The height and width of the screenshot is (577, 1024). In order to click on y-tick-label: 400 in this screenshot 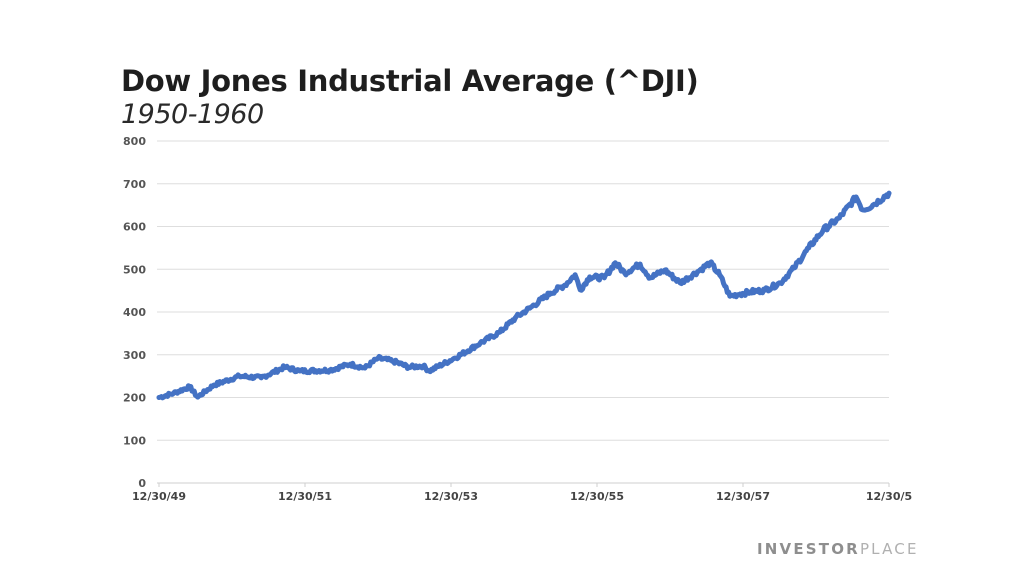, I will do `click(134, 312)`.